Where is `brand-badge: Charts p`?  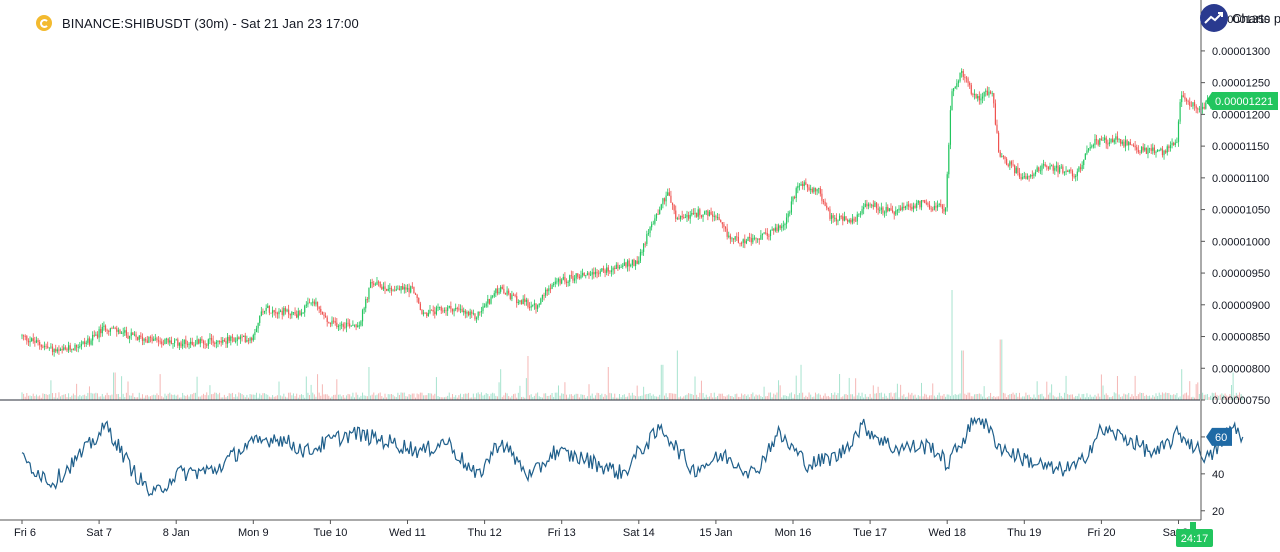
brand-badge: Charts p is located at coordinates (1240, 18).